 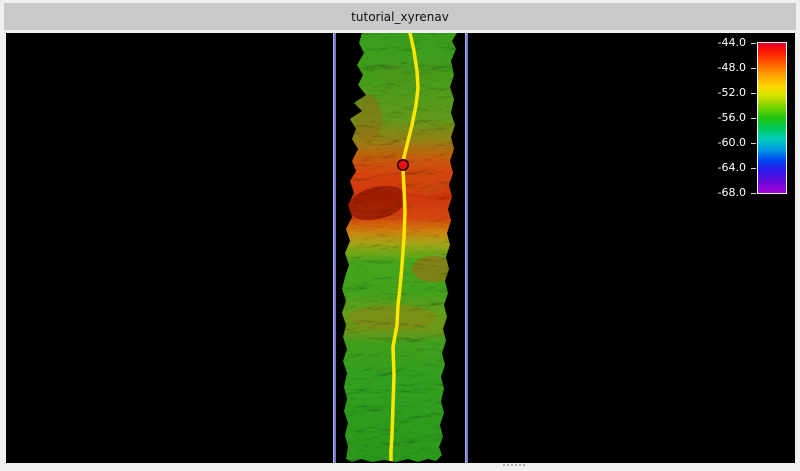 What do you see at coordinates (772, 118) in the screenshot?
I see `depth-color-scale` at bounding box center [772, 118].